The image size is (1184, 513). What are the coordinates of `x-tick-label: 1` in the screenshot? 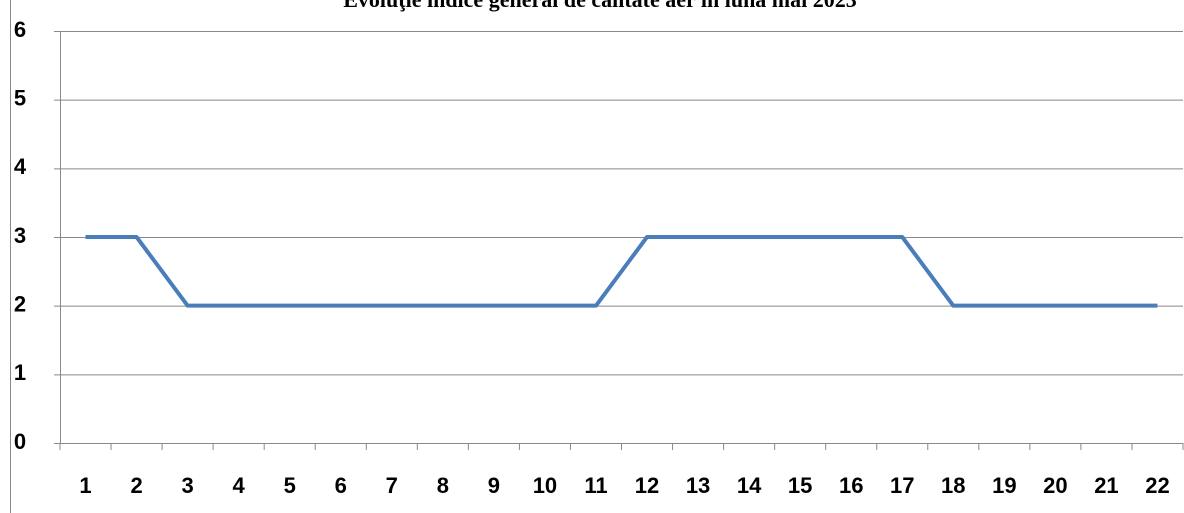 It's located at (85, 485).